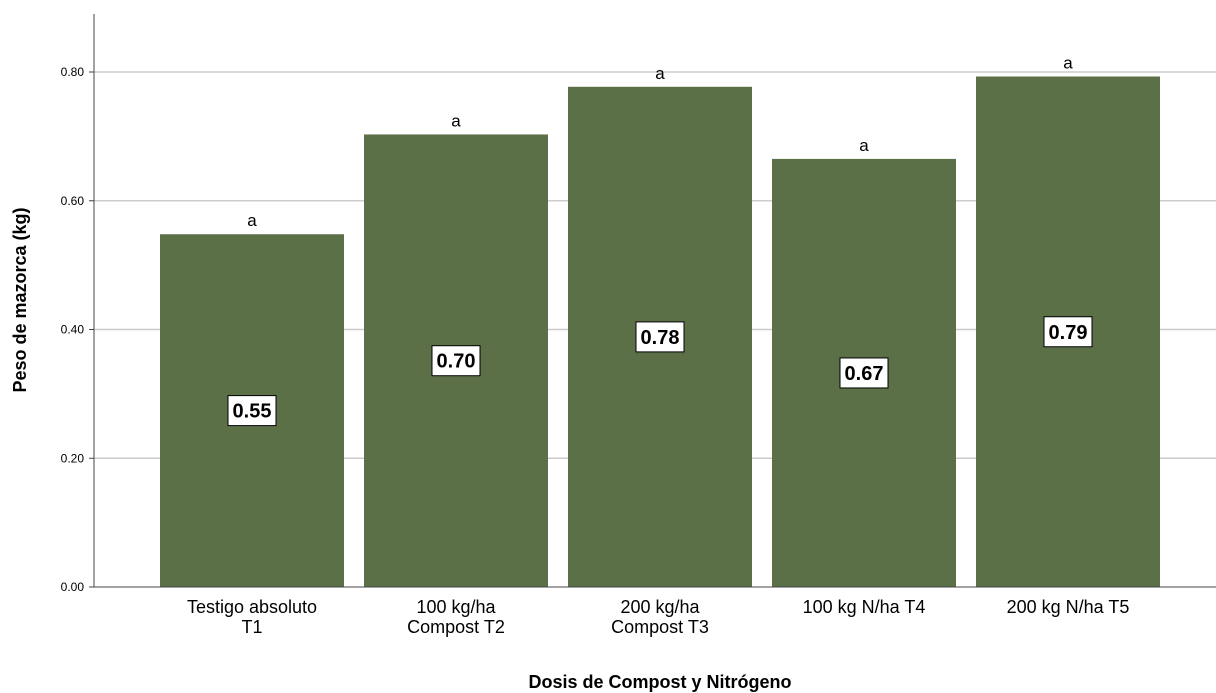 This screenshot has width=1216, height=693. What do you see at coordinates (456, 627) in the screenshot?
I see `x-tick-label: Compost T2` at bounding box center [456, 627].